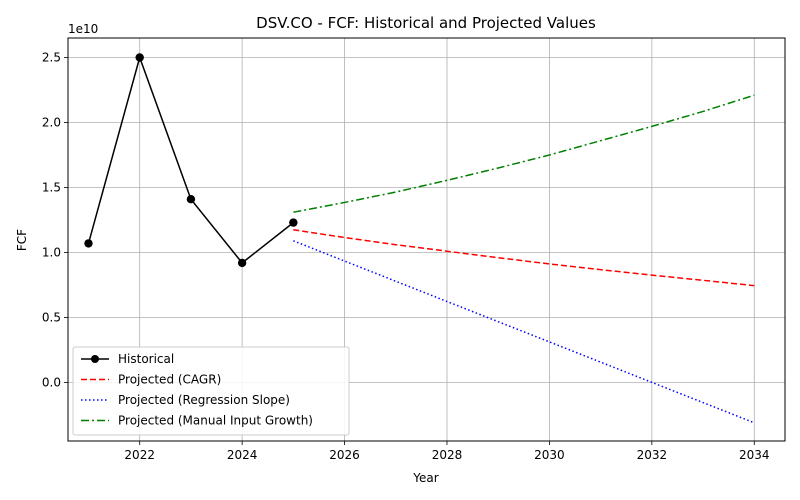  Describe the element at coordinates (652, 455) in the screenshot. I see `x-tick-label: 2032` at that location.